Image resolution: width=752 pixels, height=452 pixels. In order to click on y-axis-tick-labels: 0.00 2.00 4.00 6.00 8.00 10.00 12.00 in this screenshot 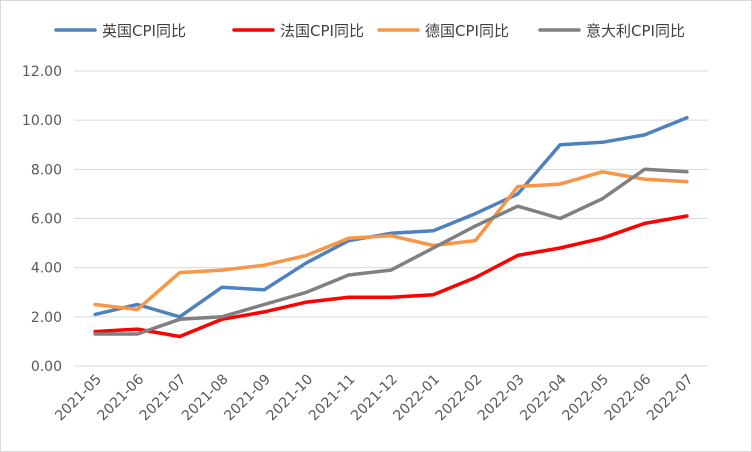, I will do `click(42, 219)`.